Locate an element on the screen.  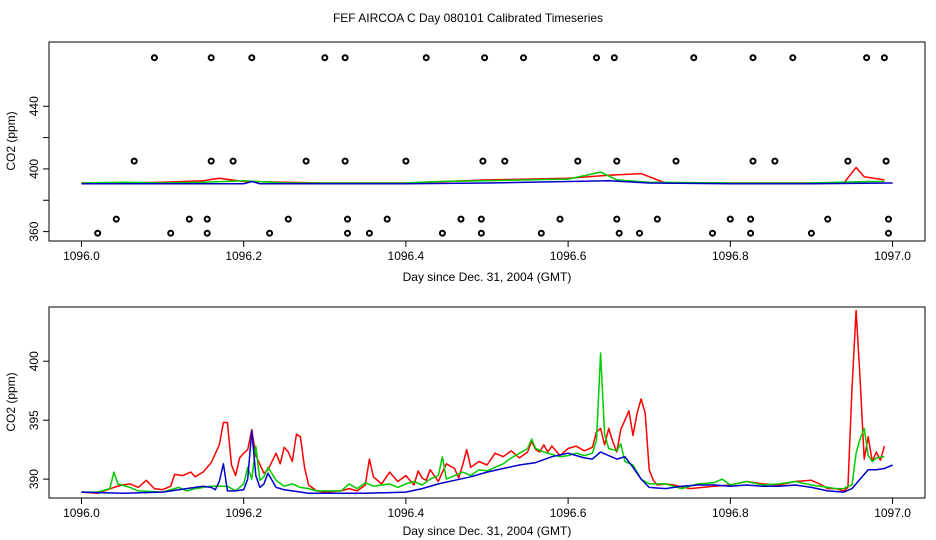
bottom-y-tick-label: 390 is located at coordinates (34, 479).